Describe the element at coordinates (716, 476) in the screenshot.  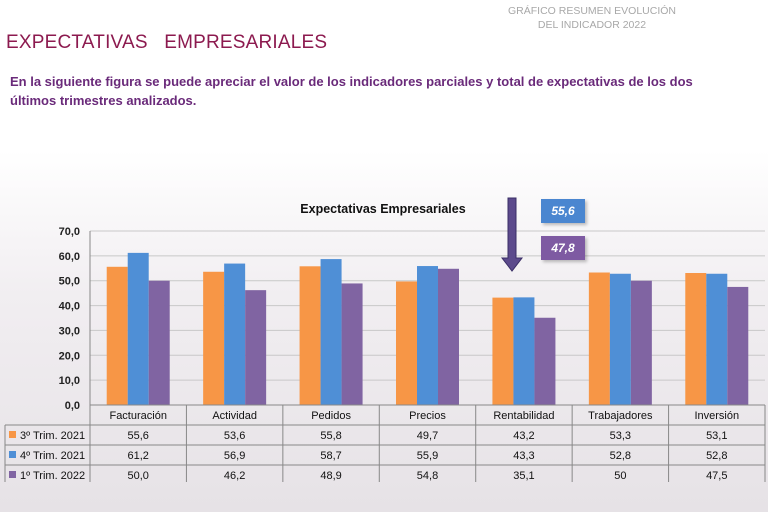
I see `data-label: 47,5` at that location.